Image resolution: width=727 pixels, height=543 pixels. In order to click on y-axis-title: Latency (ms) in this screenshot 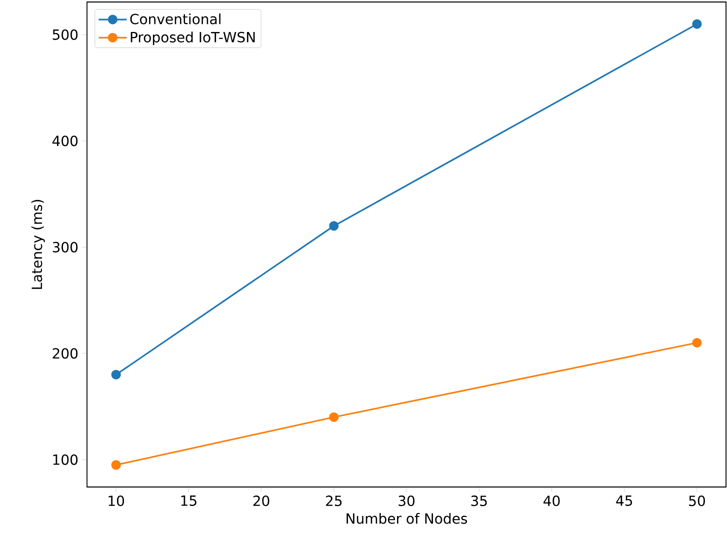, I will do `click(38, 244)`.